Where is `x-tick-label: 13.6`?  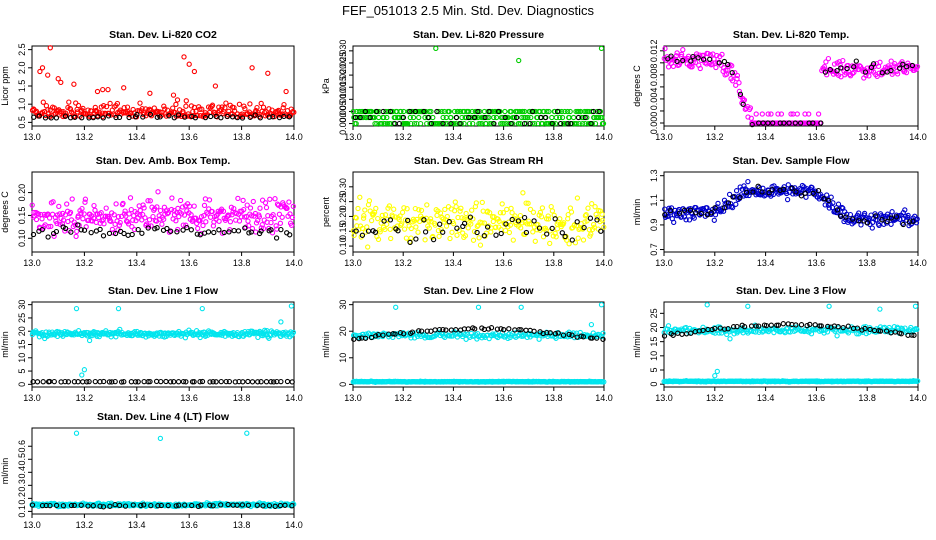 x-tick-label: 13.6 is located at coordinates (189, 398).